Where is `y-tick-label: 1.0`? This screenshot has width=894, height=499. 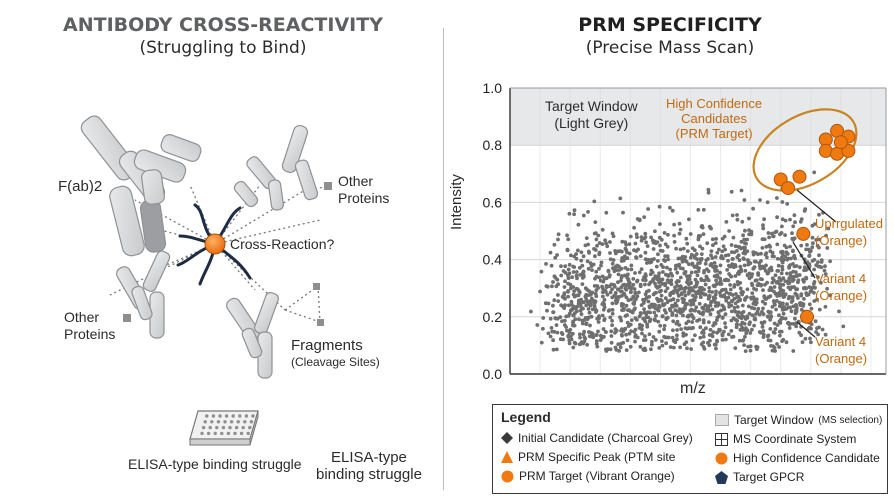 y-tick-label: 1.0 is located at coordinates (493, 88).